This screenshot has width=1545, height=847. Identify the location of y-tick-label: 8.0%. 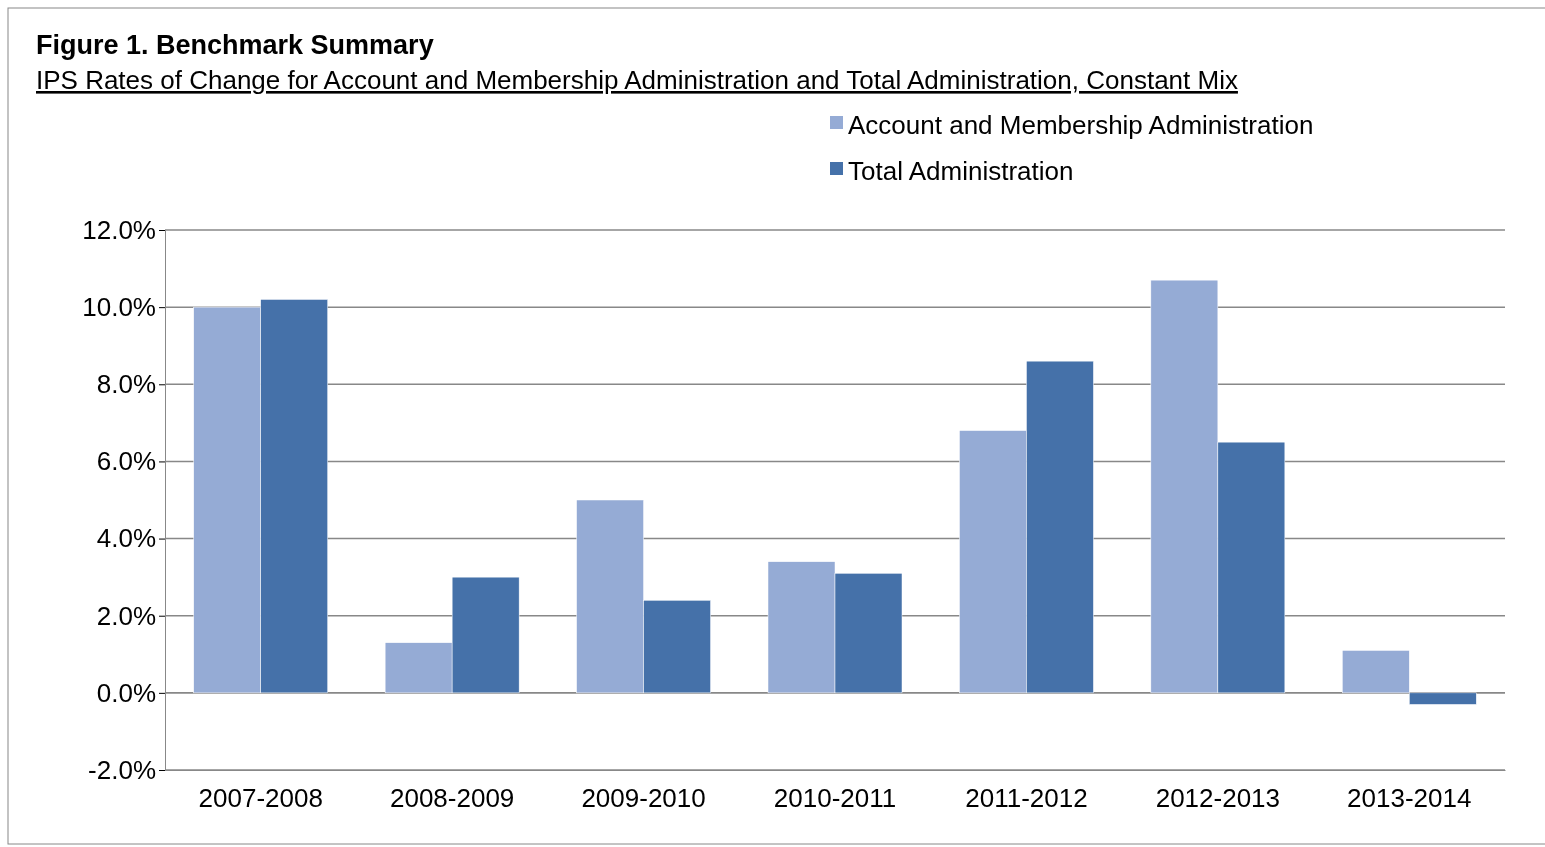
(126, 384).